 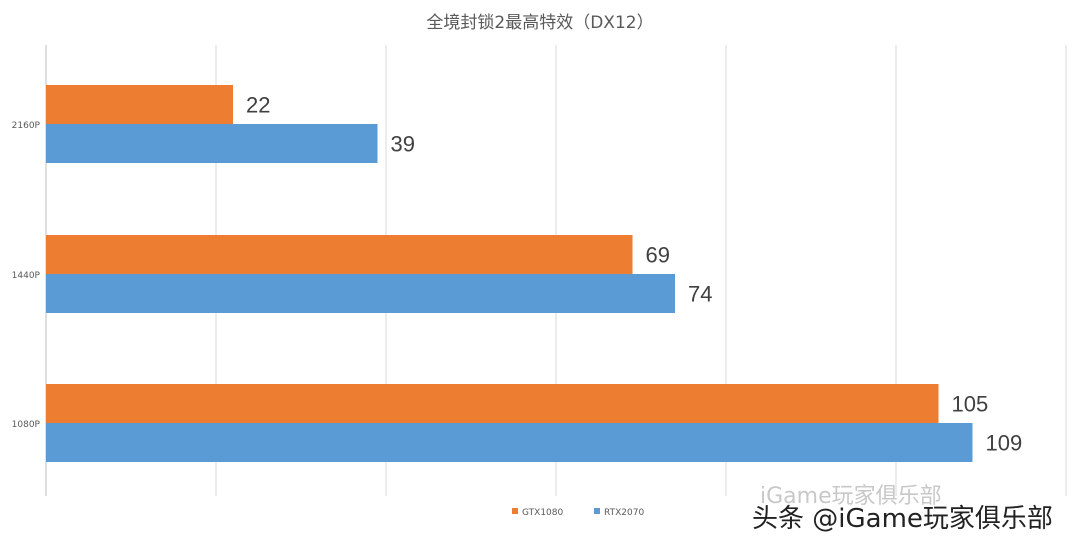 What do you see at coordinates (258, 105) in the screenshot?
I see `data-label-gtx1080-2160p: 22` at bounding box center [258, 105].